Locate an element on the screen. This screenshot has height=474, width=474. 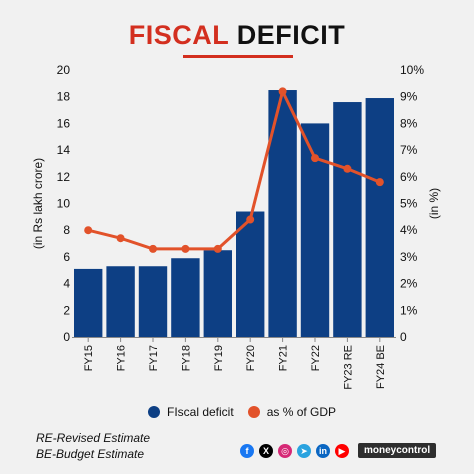
title-part1: FISCAL is located at coordinates (178, 35).